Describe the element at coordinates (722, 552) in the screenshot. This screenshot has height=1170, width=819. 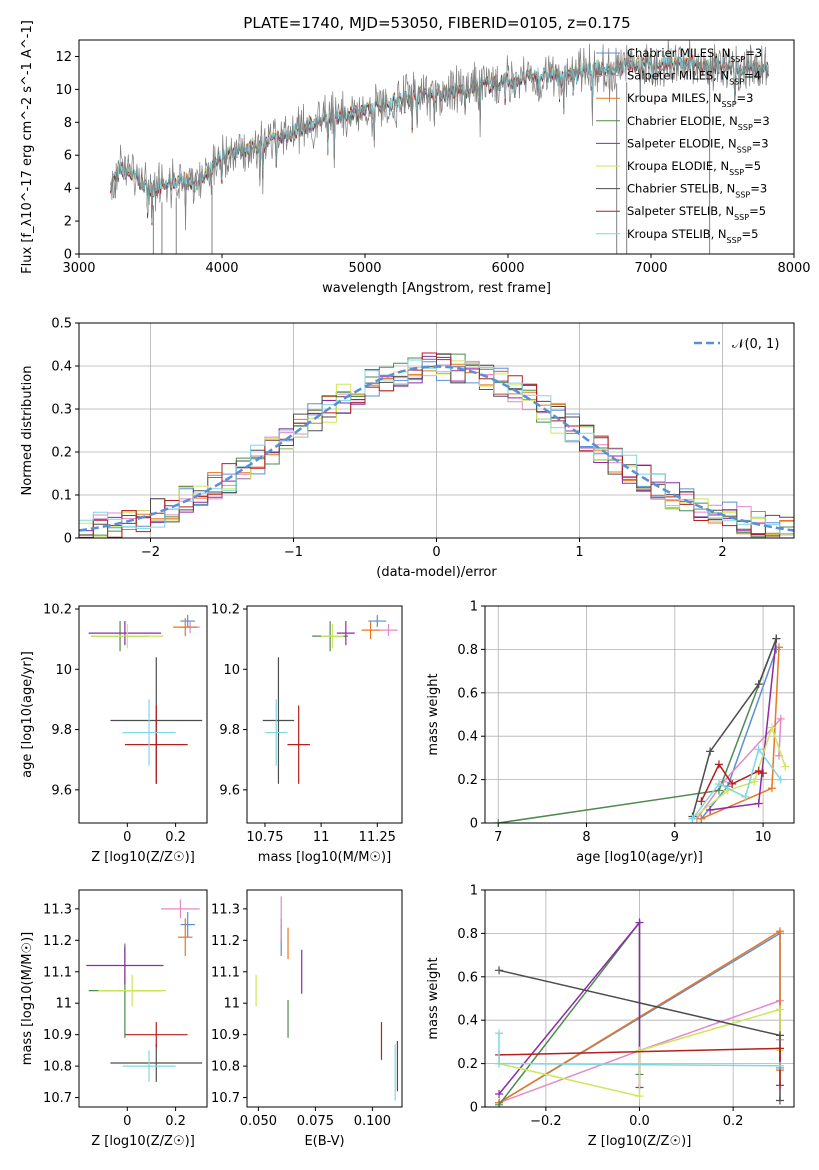
I see `x-tick-label: 2` at that location.